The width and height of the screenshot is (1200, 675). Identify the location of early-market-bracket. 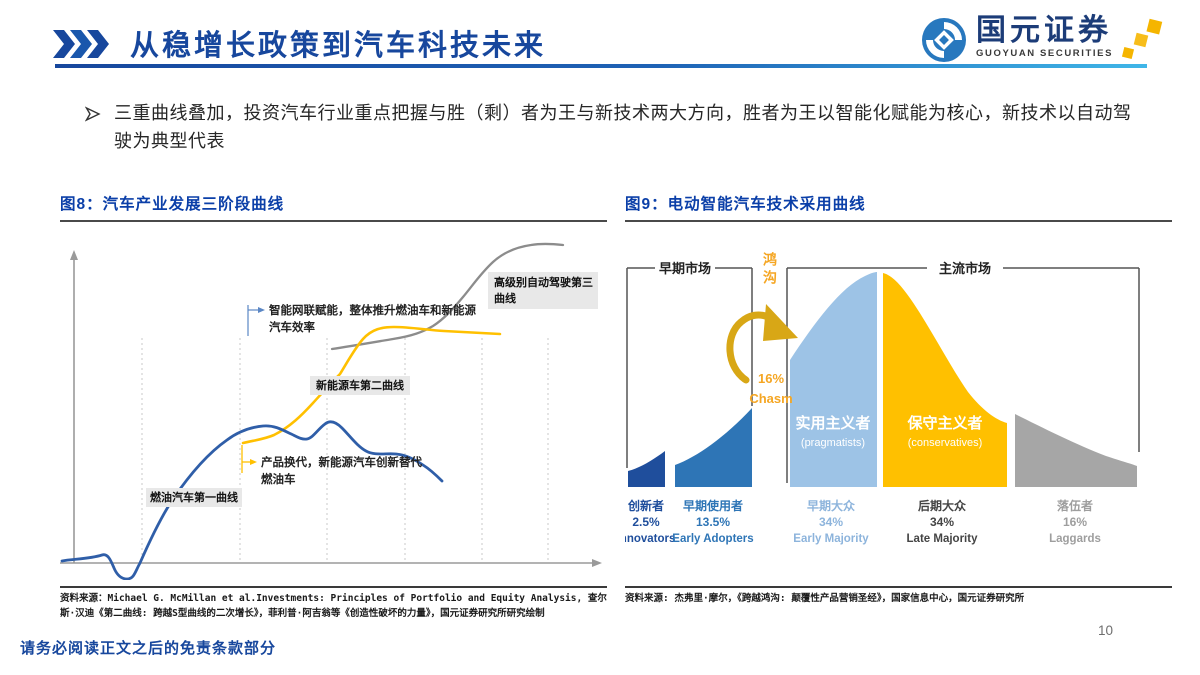
(689, 367).